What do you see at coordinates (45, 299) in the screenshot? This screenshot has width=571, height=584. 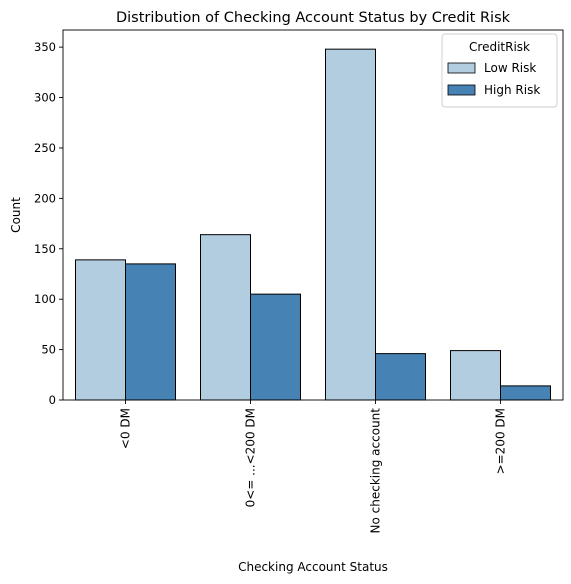 I see `y-tick-label: 100` at bounding box center [45, 299].